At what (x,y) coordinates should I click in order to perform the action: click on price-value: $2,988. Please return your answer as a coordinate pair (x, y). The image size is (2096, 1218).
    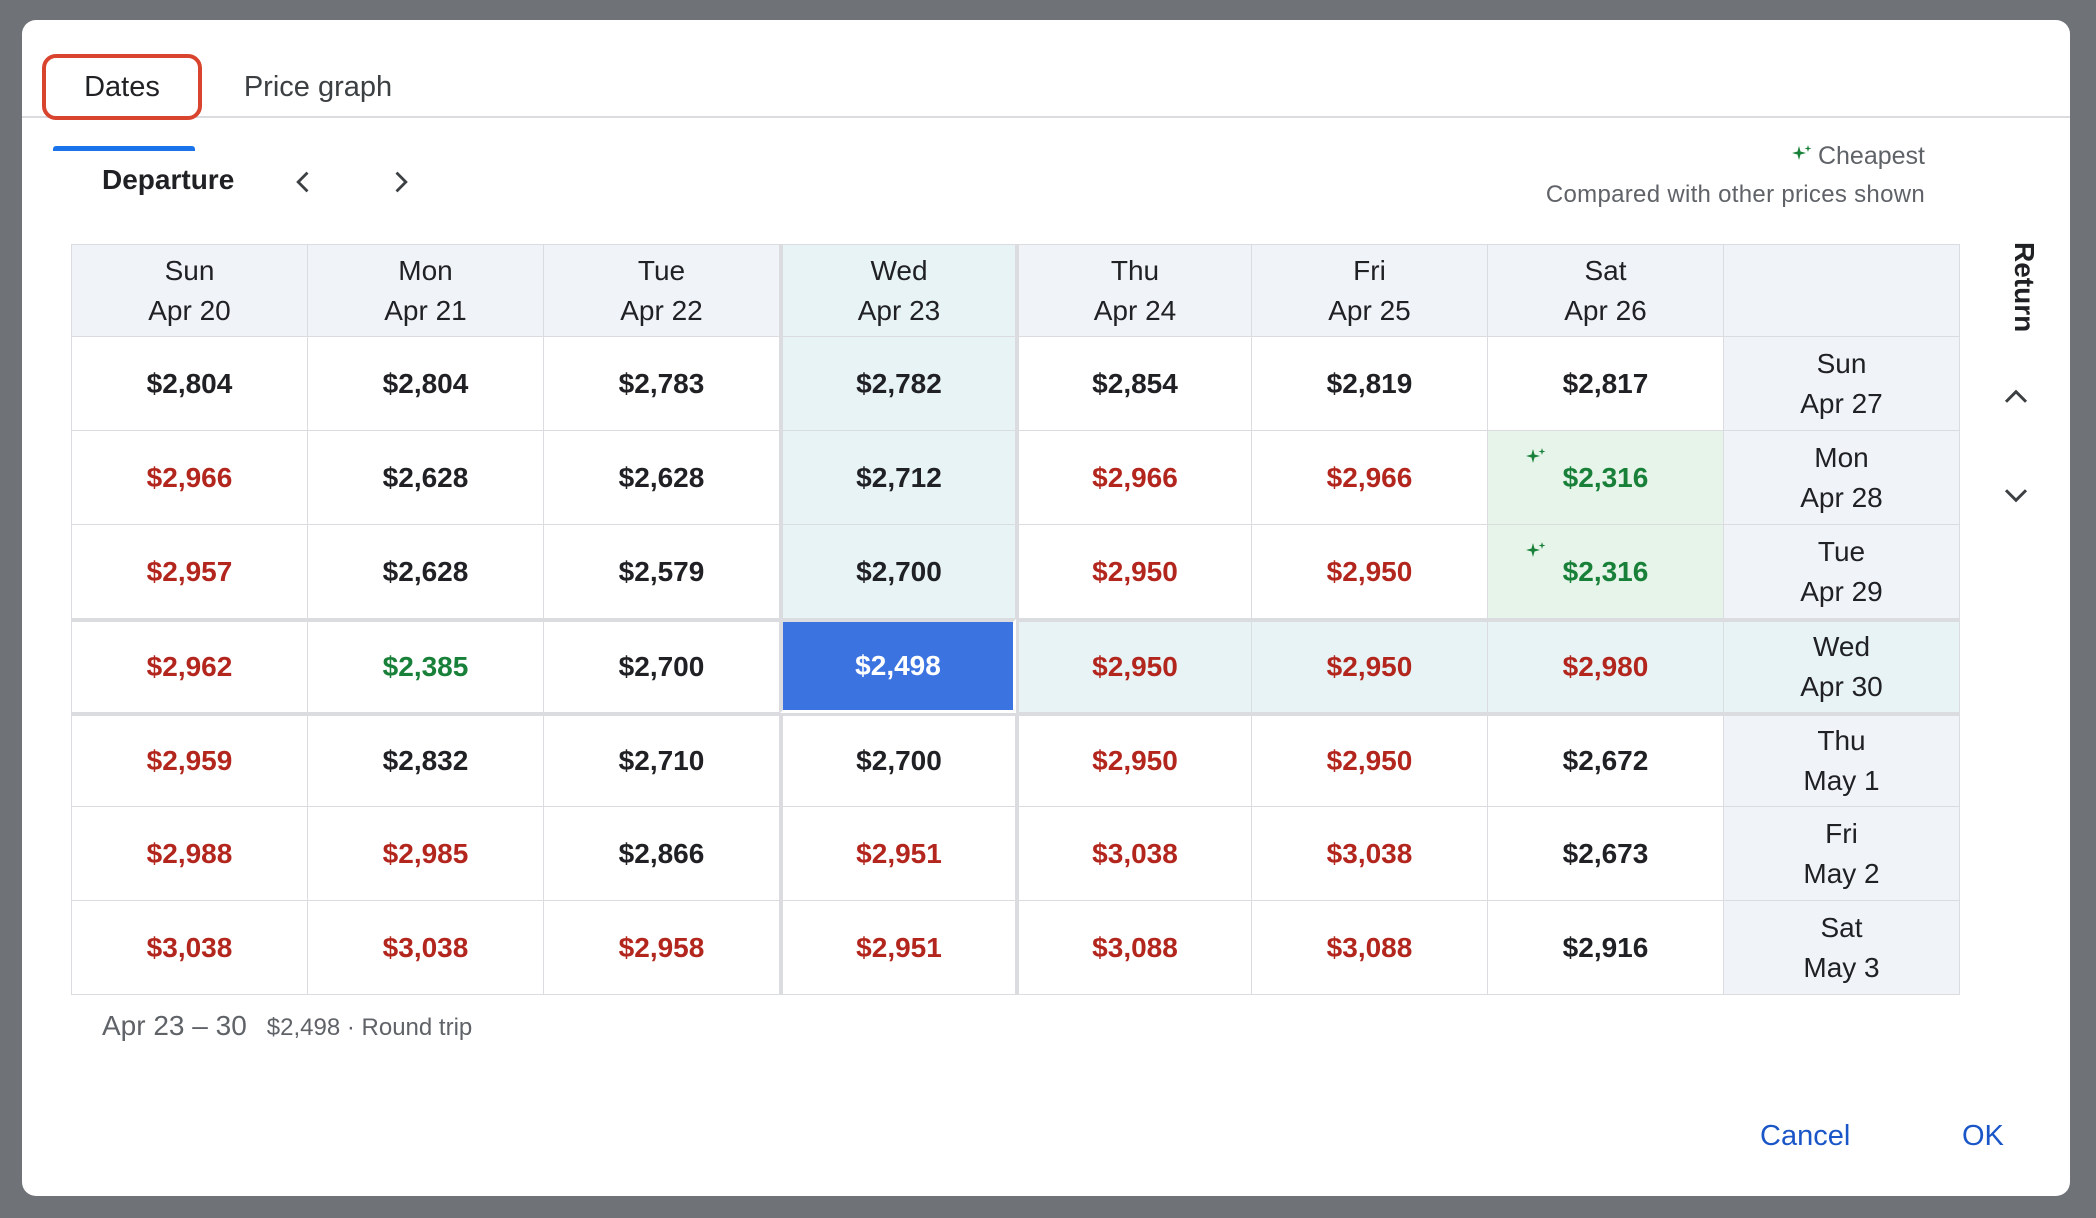
    Looking at the image, I should click on (189, 853).